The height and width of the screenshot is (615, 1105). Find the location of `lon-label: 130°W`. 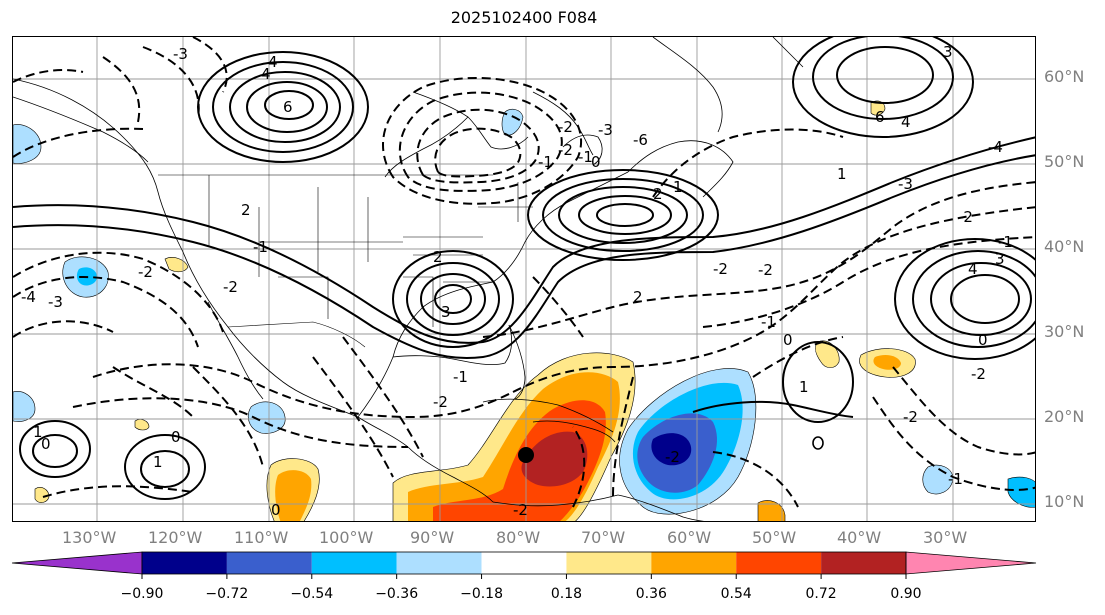

lon-label: 130°W is located at coordinates (89, 537).